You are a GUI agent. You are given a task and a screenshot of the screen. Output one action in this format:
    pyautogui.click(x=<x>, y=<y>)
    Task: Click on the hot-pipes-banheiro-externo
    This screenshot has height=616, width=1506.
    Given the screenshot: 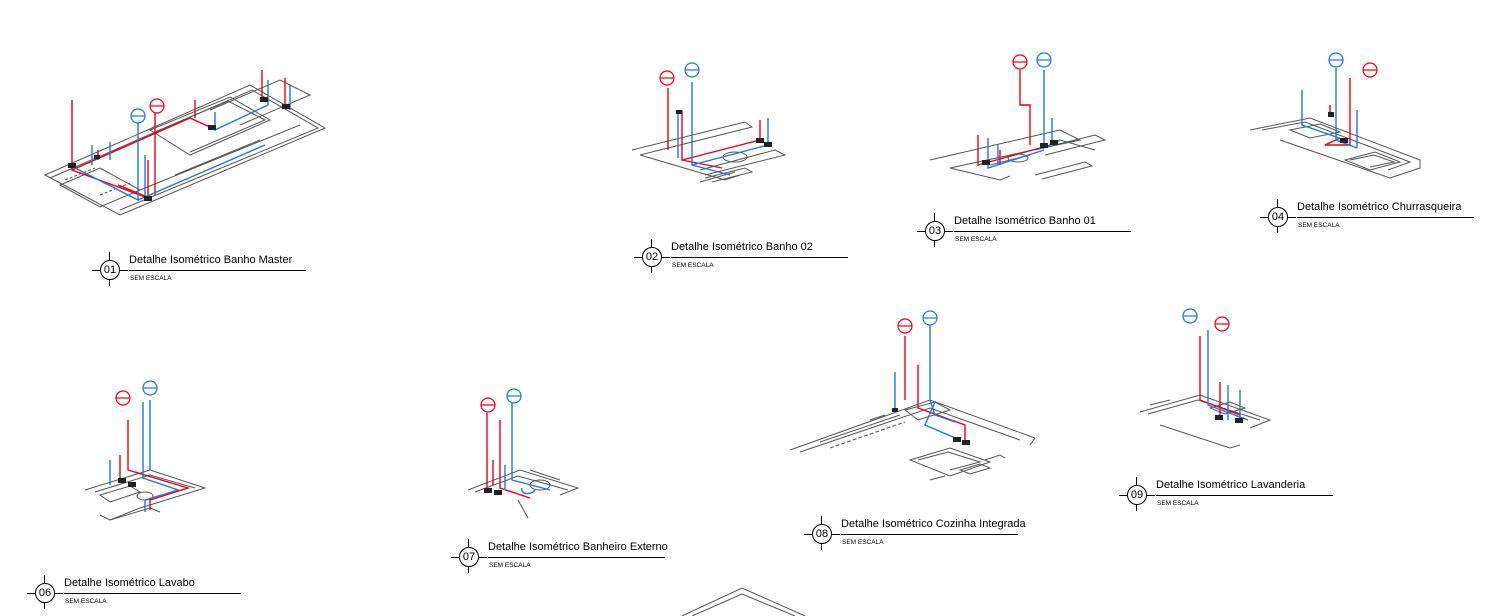 What is the action you would take?
    pyautogui.click(x=508, y=456)
    